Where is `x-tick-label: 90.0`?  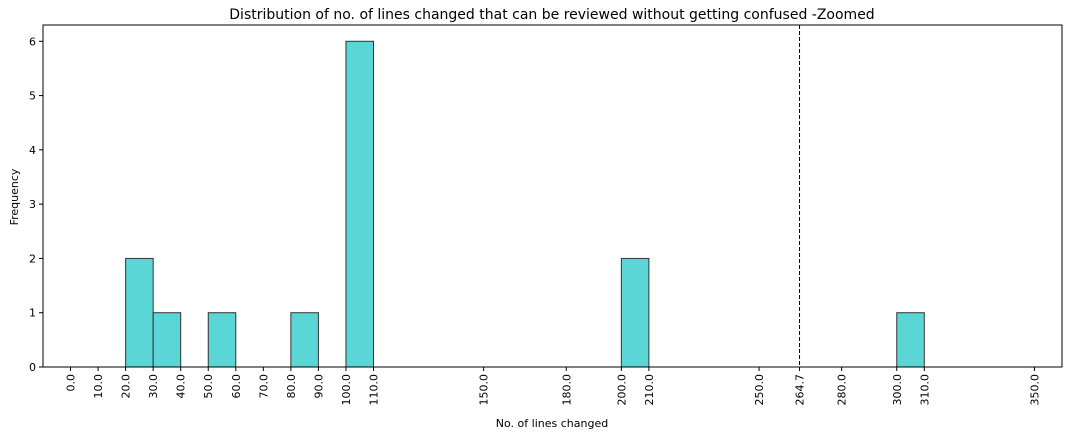 x-tick-label: 90.0 is located at coordinates (318, 386).